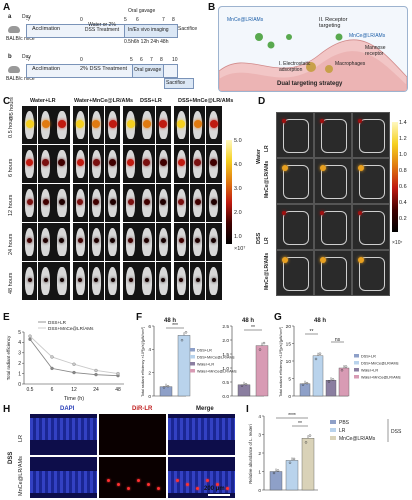 The width and height of the screenshot is (412, 500). Describe the element at coordinates (11, 244) in the screenshot. I see `time-row-label: 24 hours` at that location.